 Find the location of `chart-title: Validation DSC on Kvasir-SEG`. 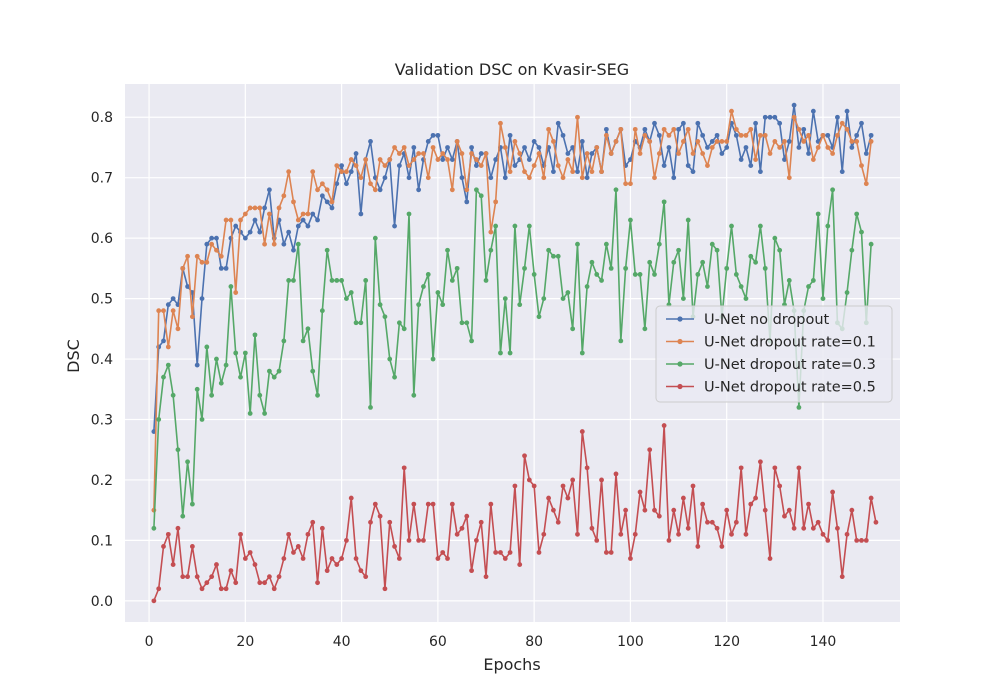

chart-title: Validation DSC on Kvasir-SEG is located at coordinates (512, 69).